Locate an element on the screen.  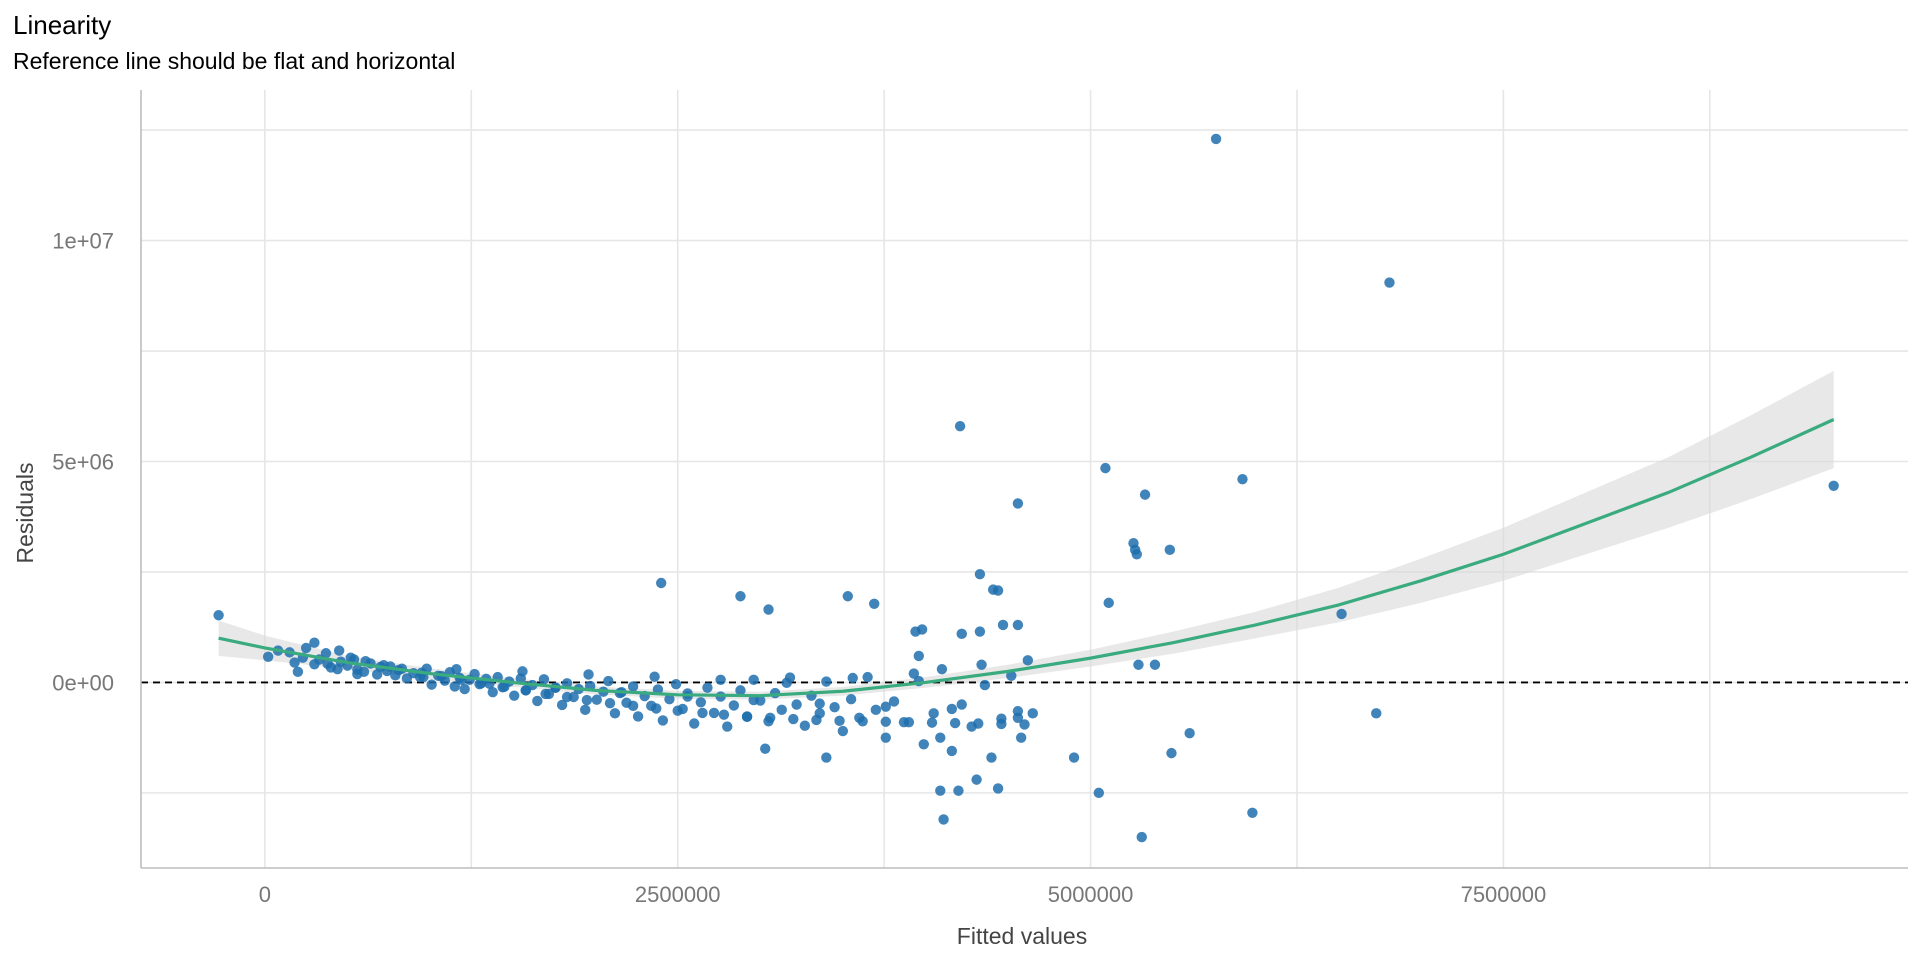
y-tick-label: 1e+07 is located at coordinates (83, 241).